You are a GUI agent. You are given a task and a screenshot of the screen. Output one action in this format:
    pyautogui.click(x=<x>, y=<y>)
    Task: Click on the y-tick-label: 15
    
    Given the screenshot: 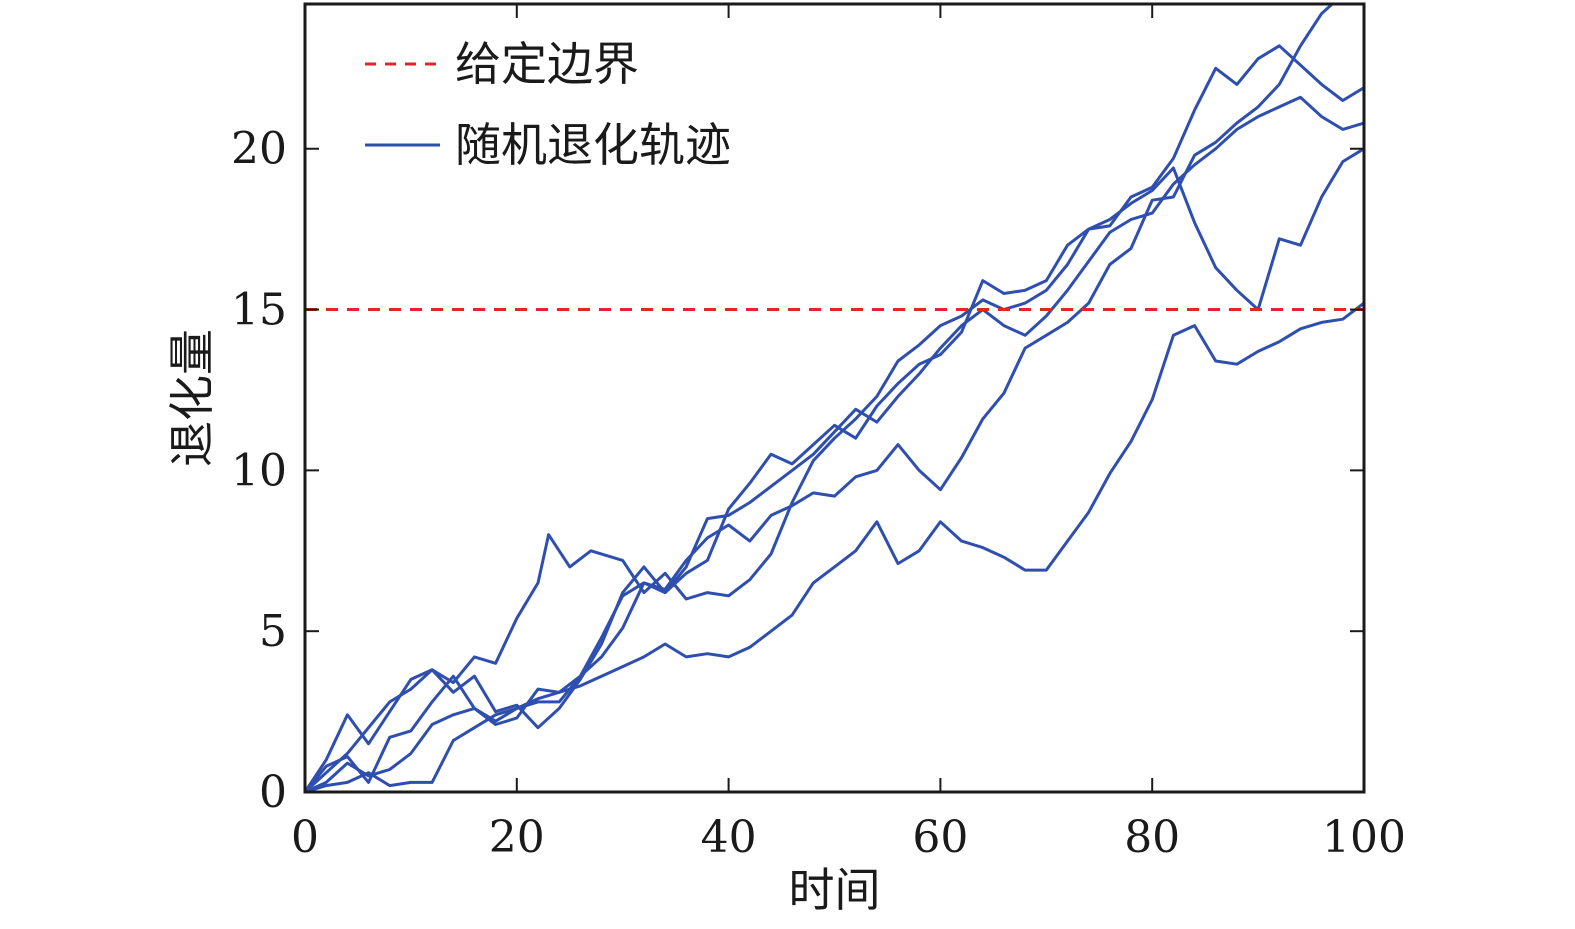 What is the action you would take?
    pyautogui.click(x=259, y=310)
    